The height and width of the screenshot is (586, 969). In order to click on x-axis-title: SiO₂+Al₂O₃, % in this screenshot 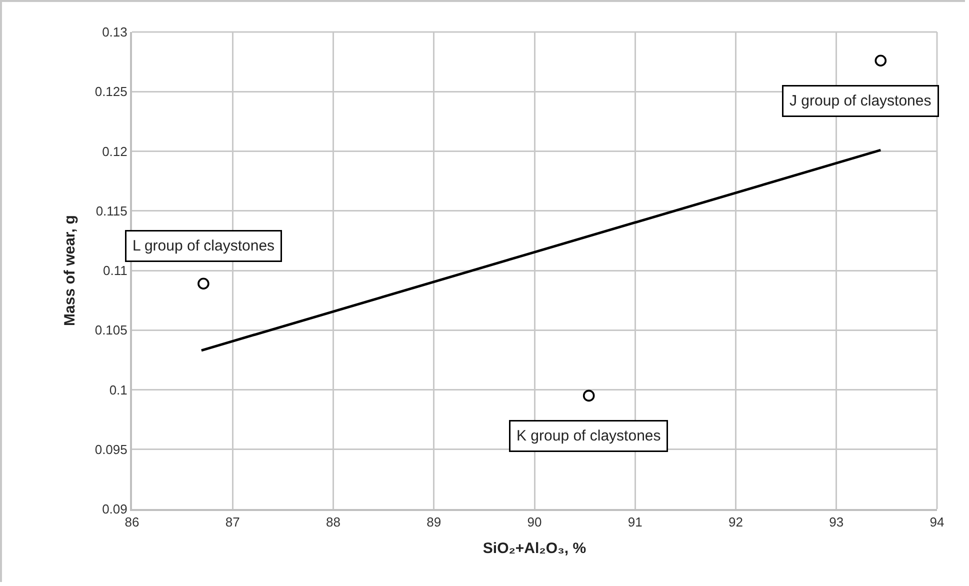, I will do `click(534, 549)`.